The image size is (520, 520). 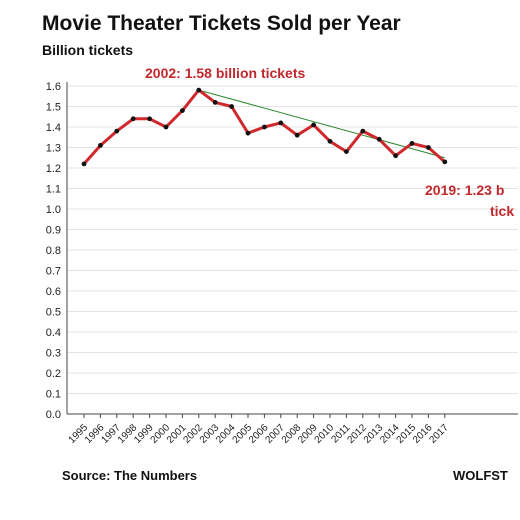 I want to click on chart-title: Movie Theater Tickets Sold per Year, so click(x=221, y=23).